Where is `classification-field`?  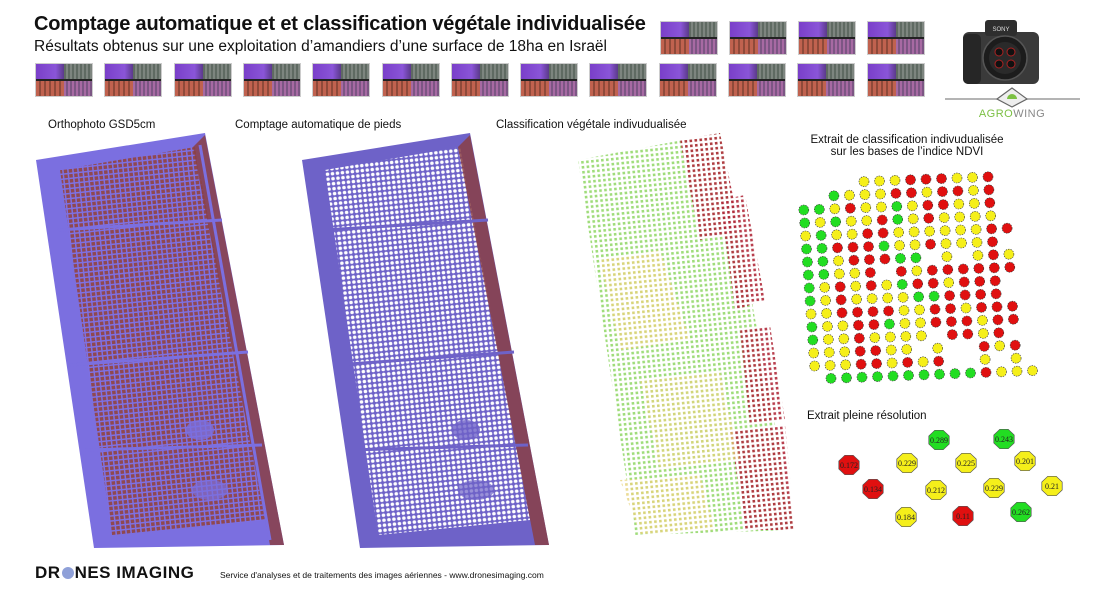
classification-field is located at coordinates (686, 334).